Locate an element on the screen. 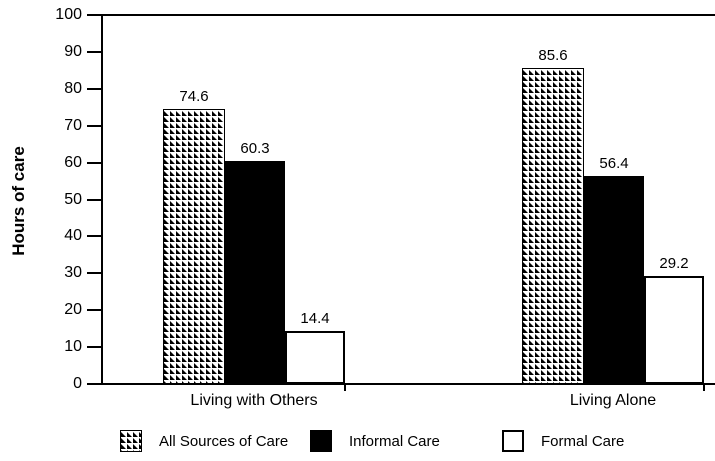 The width and height of the screenshot is (715, 461). legend-label-formal-care: Formal Care is located at coordinates (583, 441).